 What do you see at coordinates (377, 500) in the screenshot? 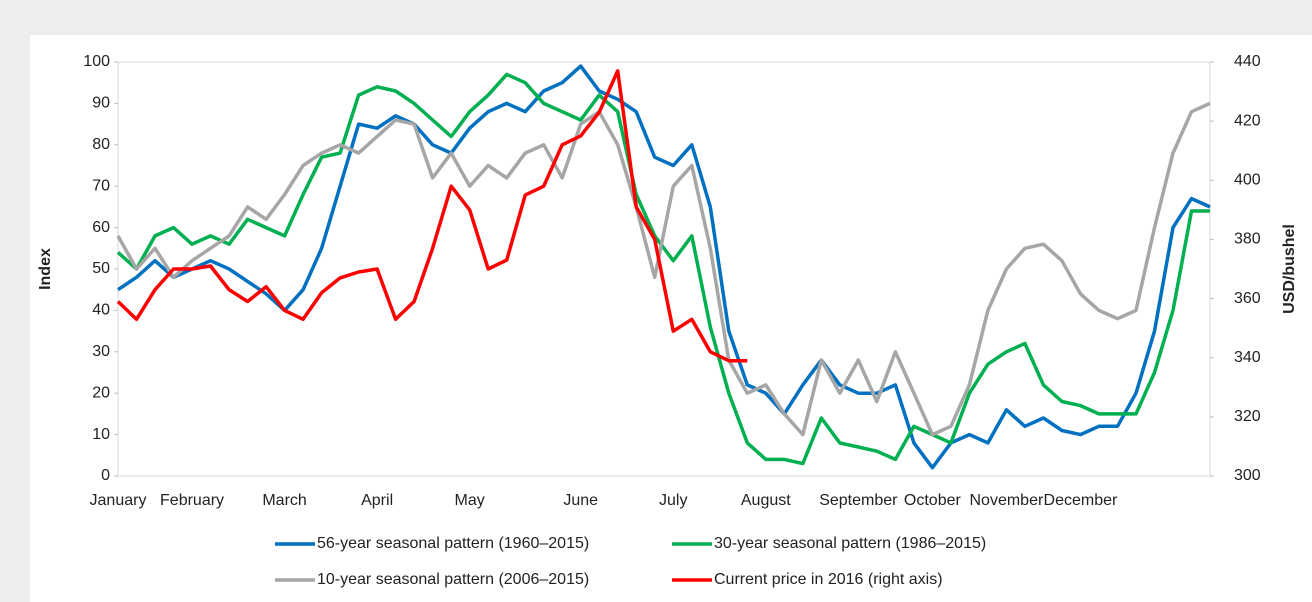
I see `x-tick-label: April` at bounding box center [377, 500].